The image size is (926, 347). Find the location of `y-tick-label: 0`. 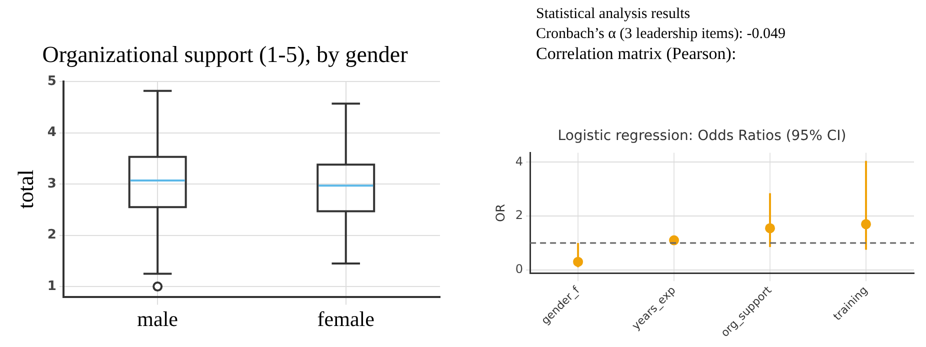

y-tick-label: 0 is located at coordinates (519, 269).